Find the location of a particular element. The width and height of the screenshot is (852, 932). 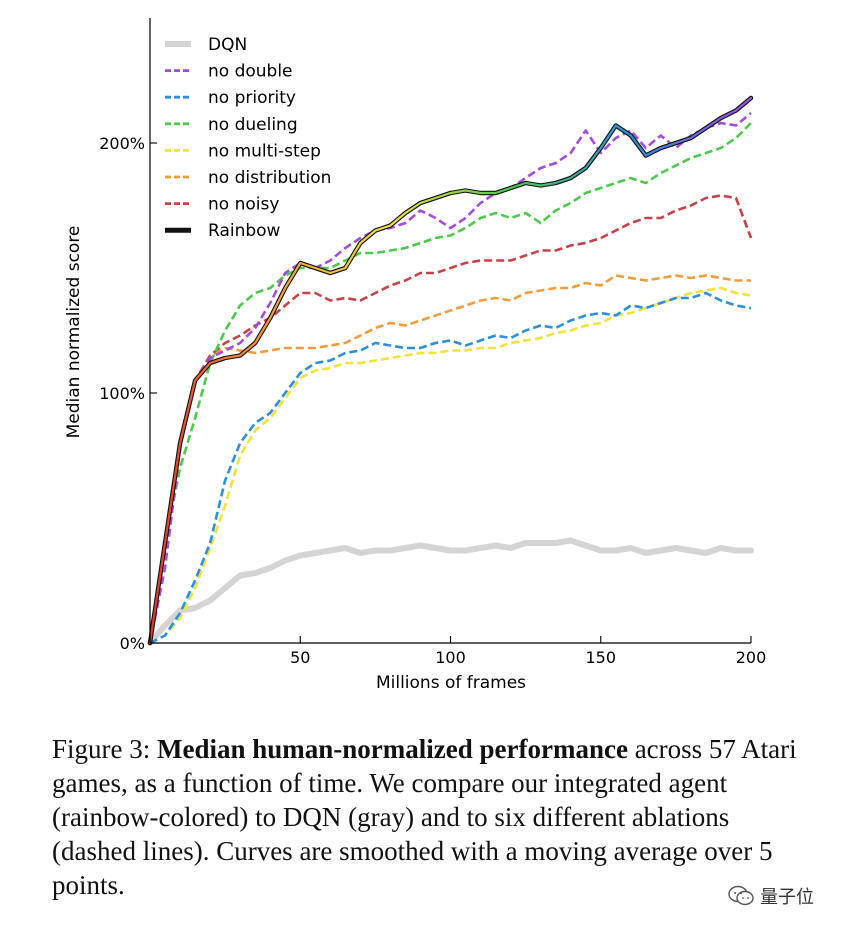

y-tick-label: 200% is located at coordinates (122, 143).